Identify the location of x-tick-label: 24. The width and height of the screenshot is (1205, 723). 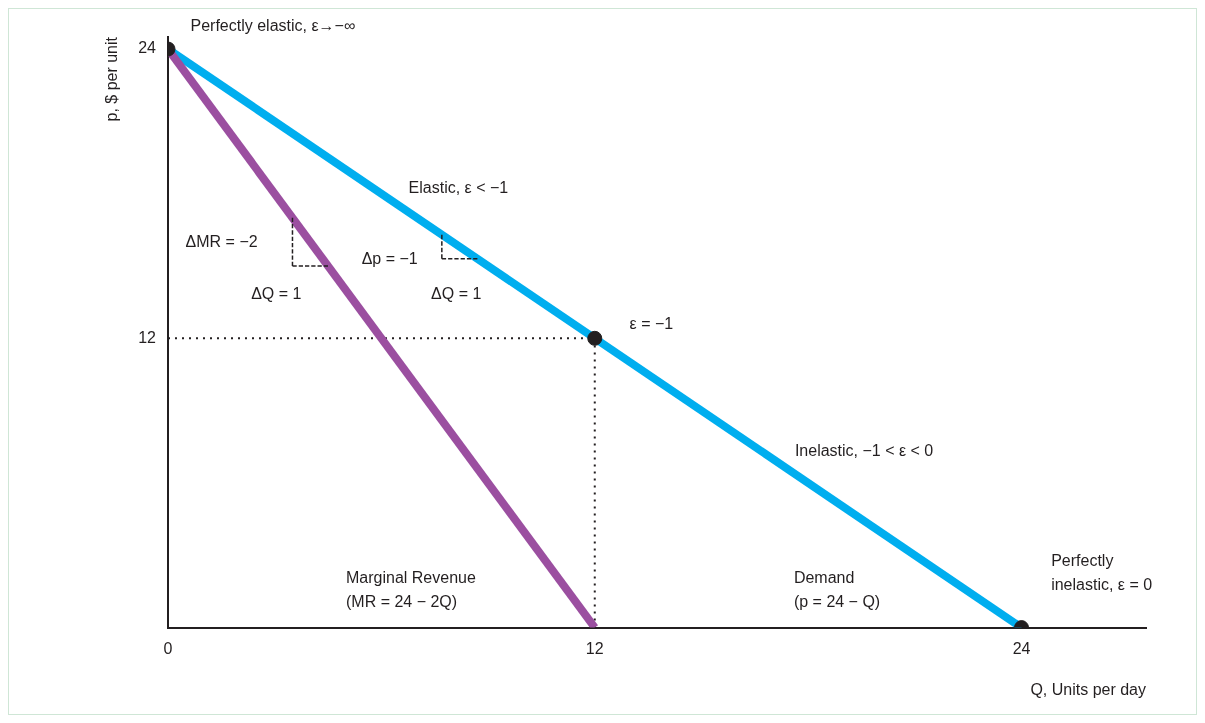
(1021, 648).